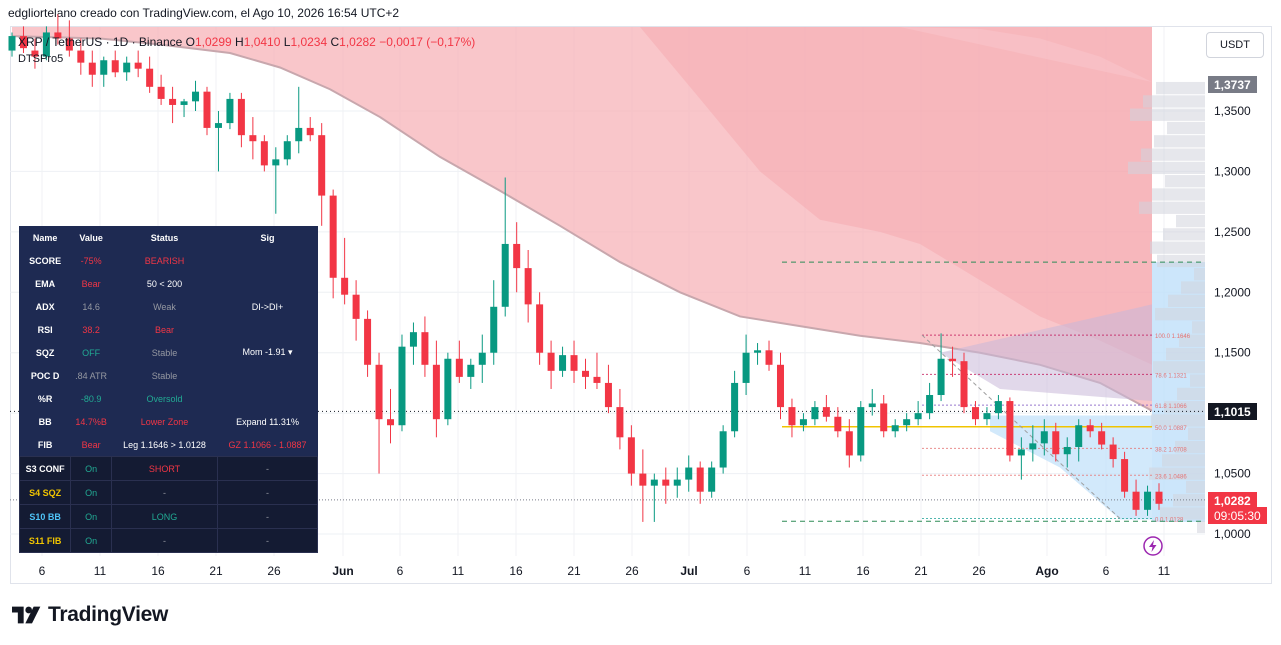  Describe the element at coordinates (213, 42) in the screenshot. I see `open-value: 1,0299` at that location.